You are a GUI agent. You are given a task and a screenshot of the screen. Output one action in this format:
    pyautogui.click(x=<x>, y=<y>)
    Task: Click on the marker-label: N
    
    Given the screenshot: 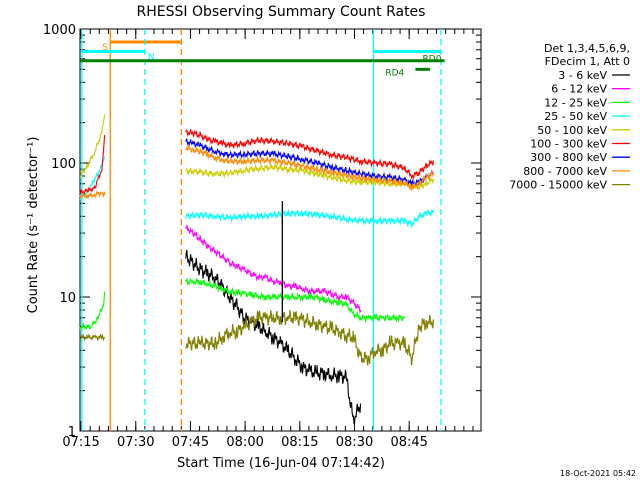 What is the action you would take?
    pyautogui.click(x=151, y=57)
    